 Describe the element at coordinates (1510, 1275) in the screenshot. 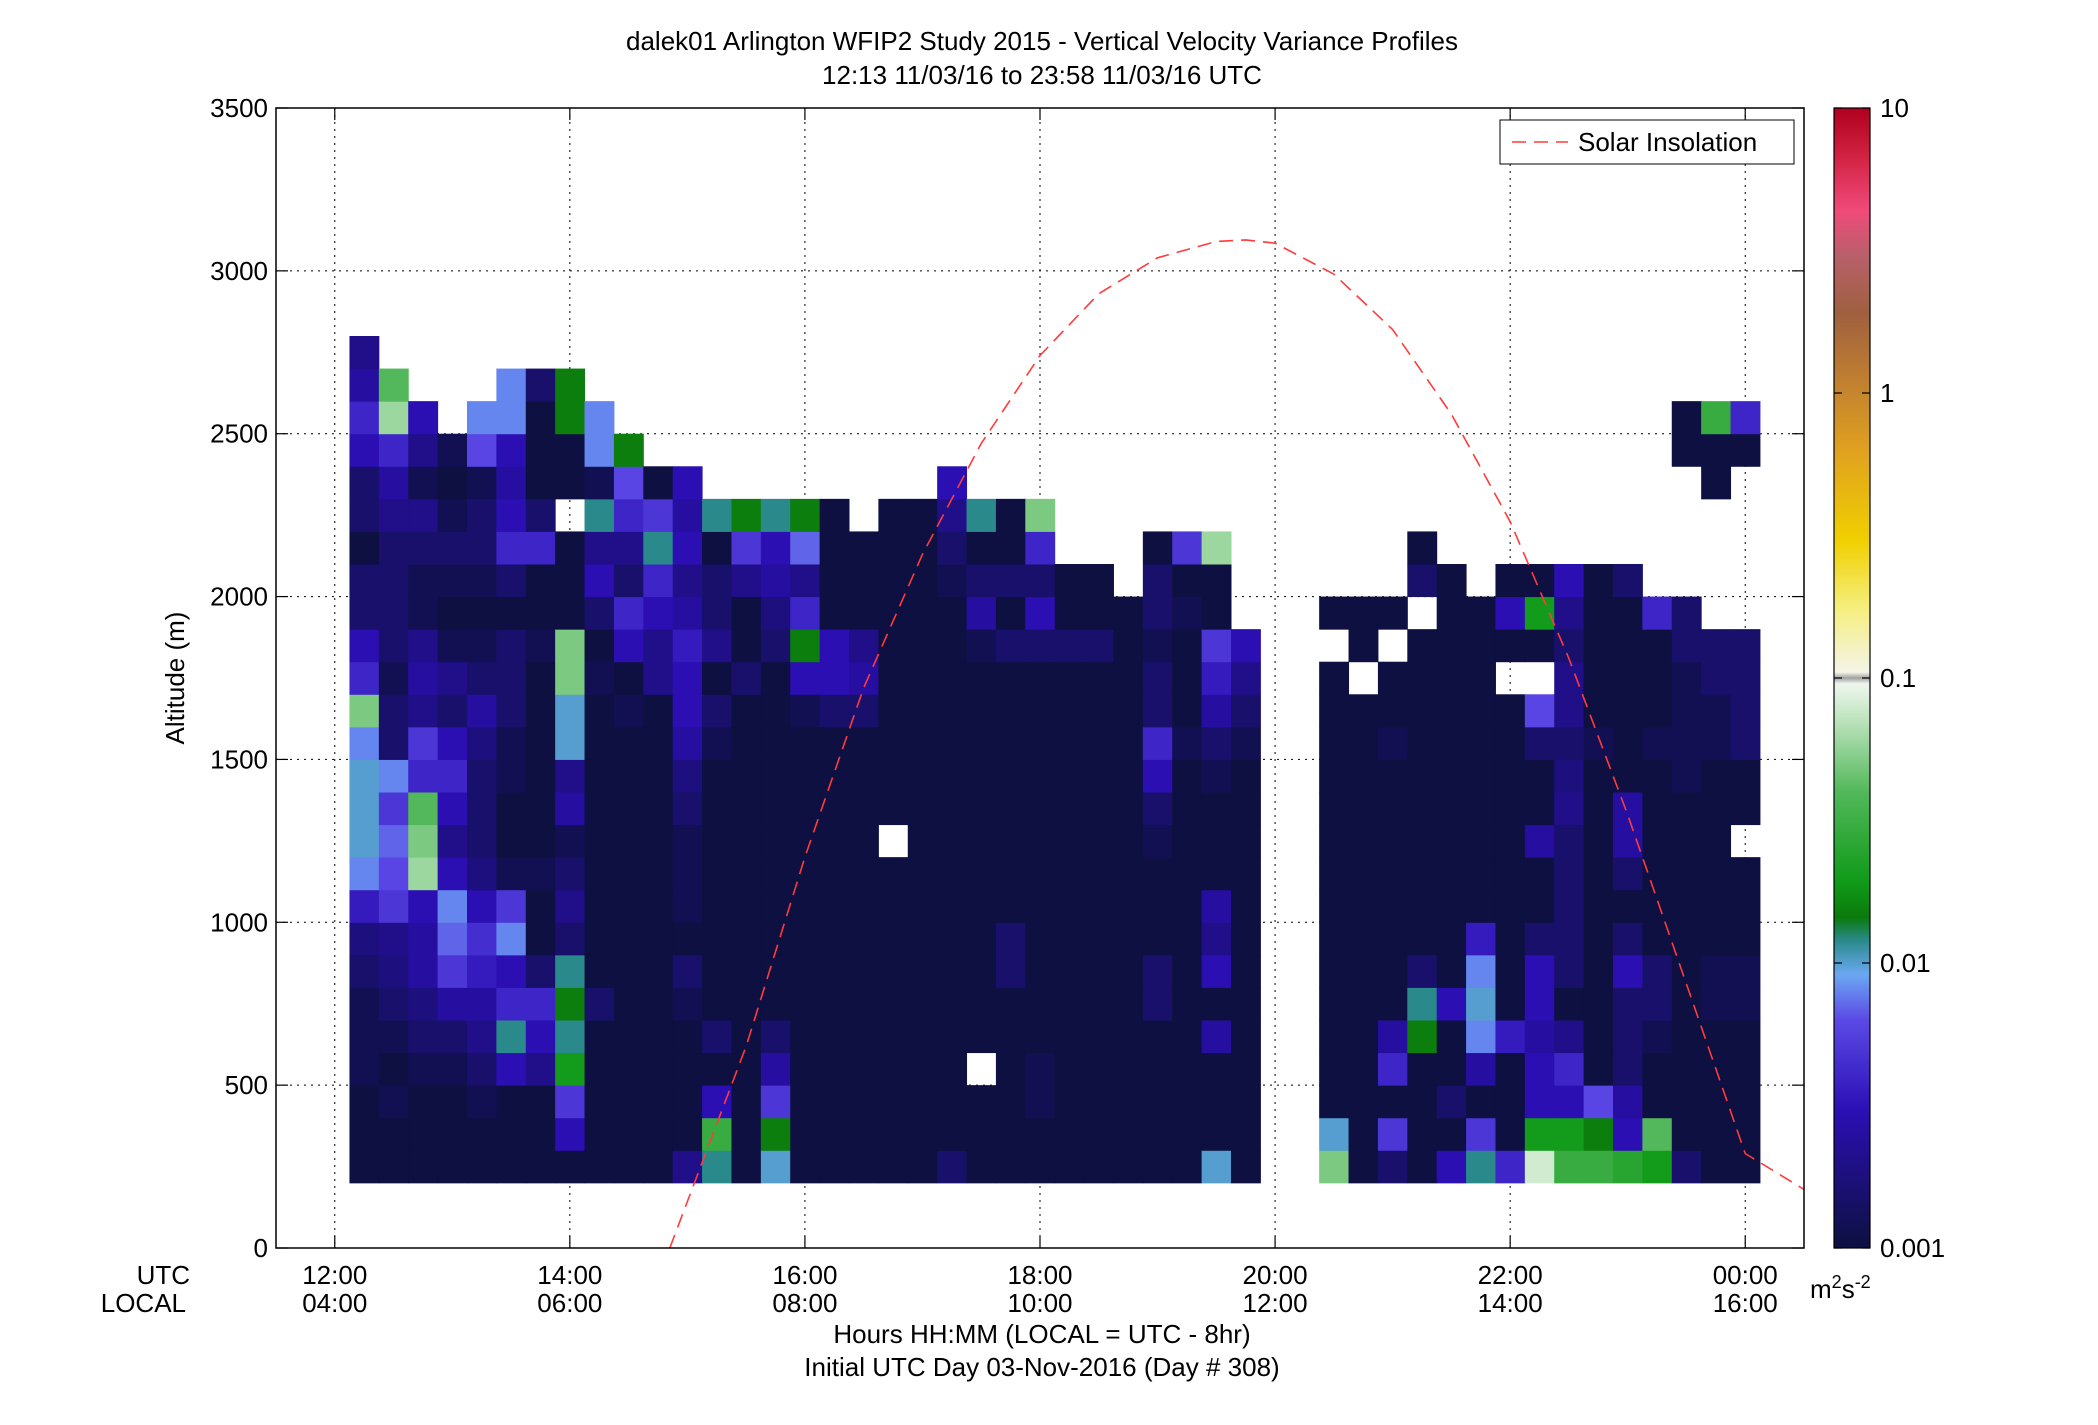

I see `x-tick-label-utc: 22:00` at that location.